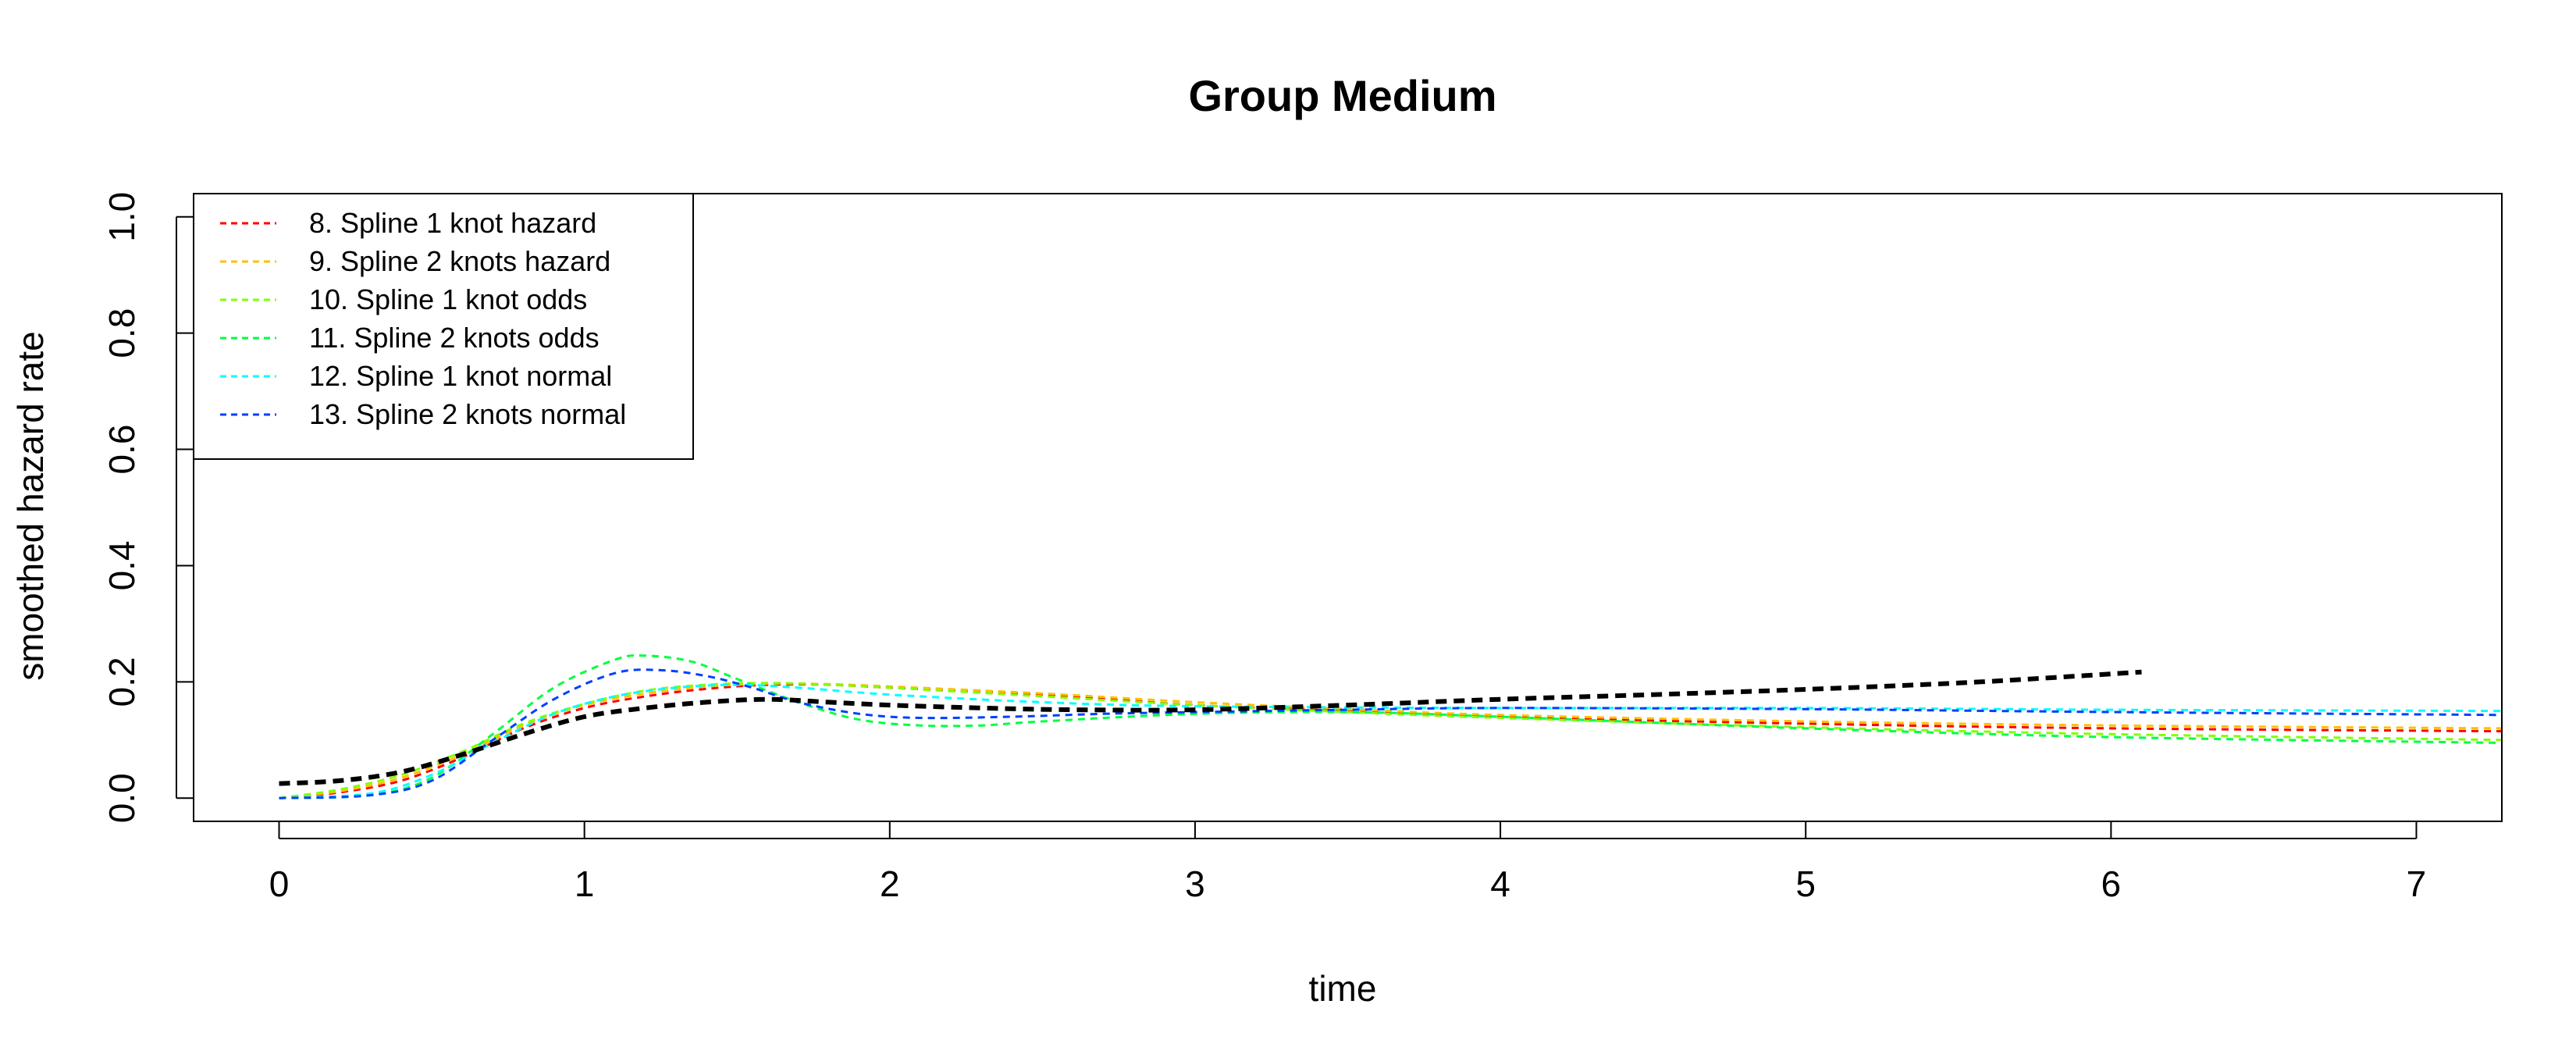 This screenshot has width=2576, height=1054. Describe the element at coordinates (121, 450) in the screenshot. I see `y-tick-label: 0.6` at that location.